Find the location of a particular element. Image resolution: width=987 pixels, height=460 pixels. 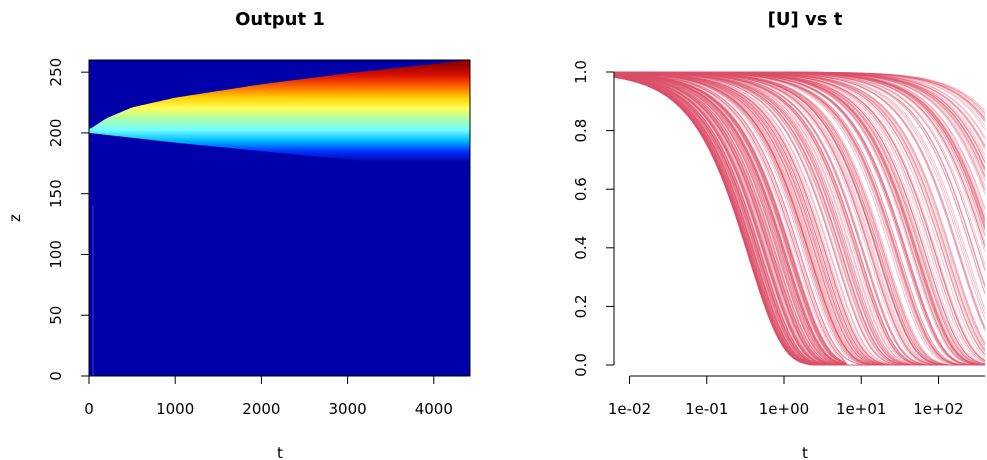

heatmap-left-edge is located at coordinates (93, 290).